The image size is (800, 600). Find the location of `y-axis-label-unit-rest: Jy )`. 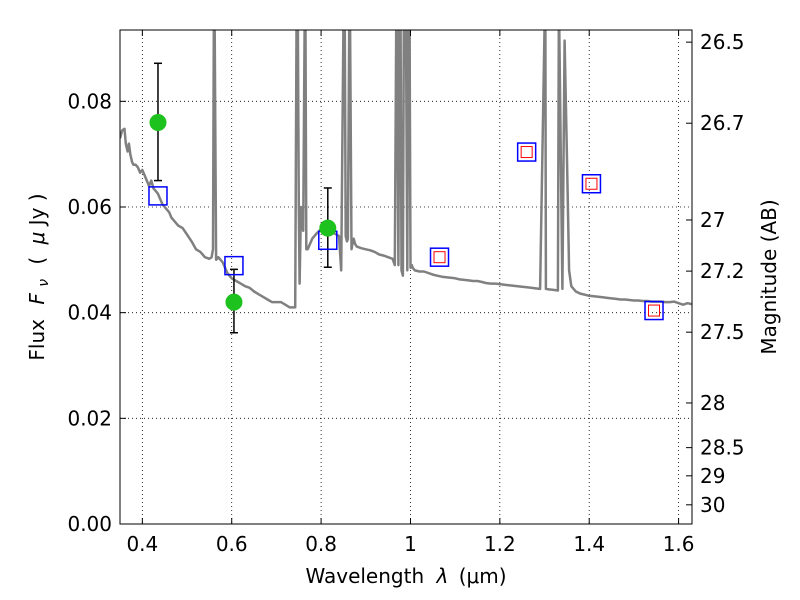

y-axis-label-unit-rest: Jy ) is located at coordinates (37, 210).